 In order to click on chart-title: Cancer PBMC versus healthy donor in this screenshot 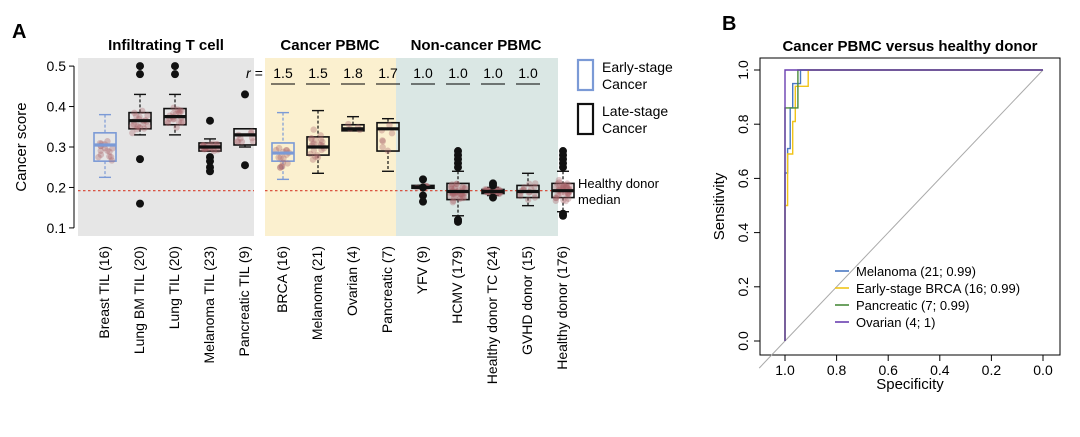, I will do `click(909, 46)`.